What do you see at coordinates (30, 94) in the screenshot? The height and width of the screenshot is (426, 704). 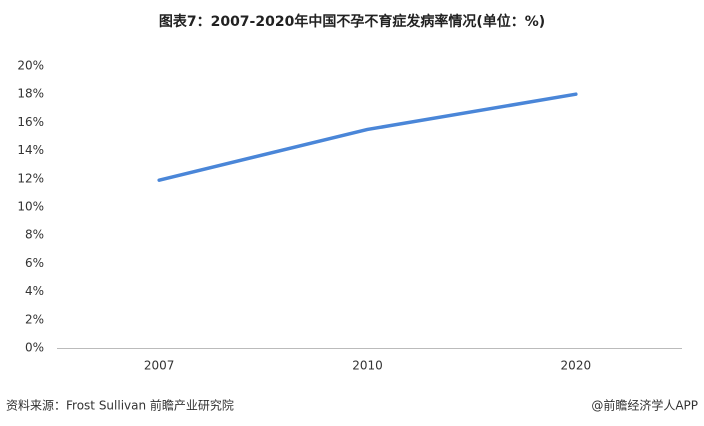 I see `y-tick-label: 18%` at bounding box center [30, 94].